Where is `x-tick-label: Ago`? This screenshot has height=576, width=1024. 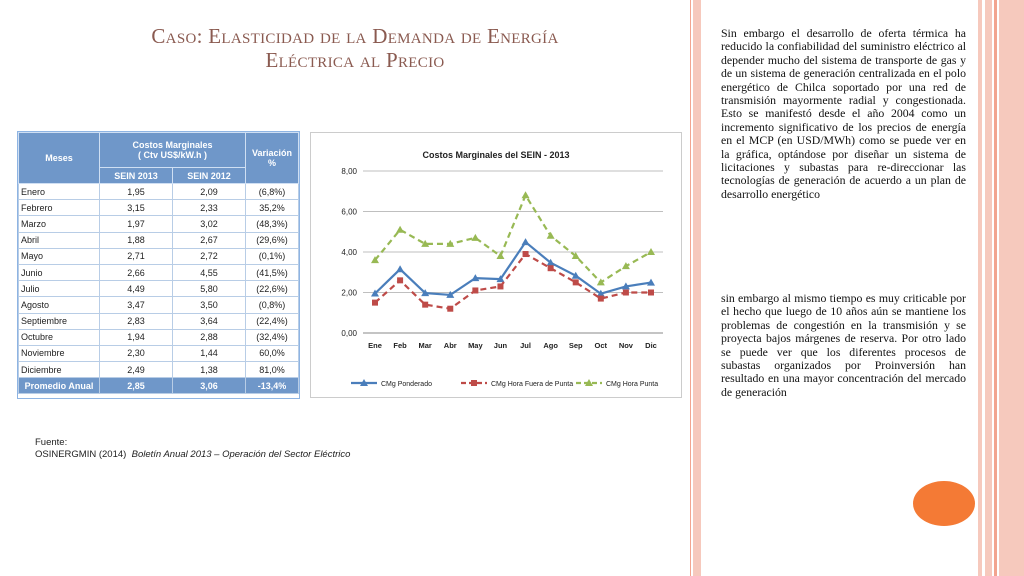
x-tick-label: Ago is located at coordinates (550, 345).